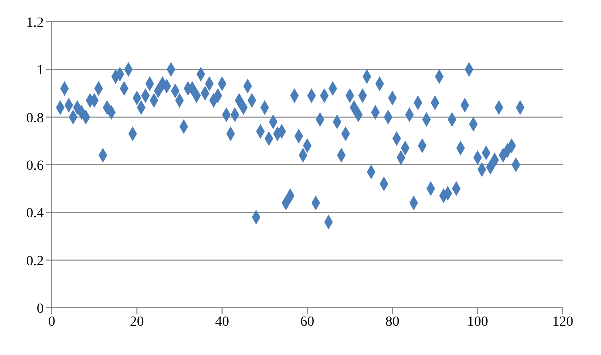 This screenshot has height=355, width=601. I want to click on y-tick-label: 1, so click(40, 71).